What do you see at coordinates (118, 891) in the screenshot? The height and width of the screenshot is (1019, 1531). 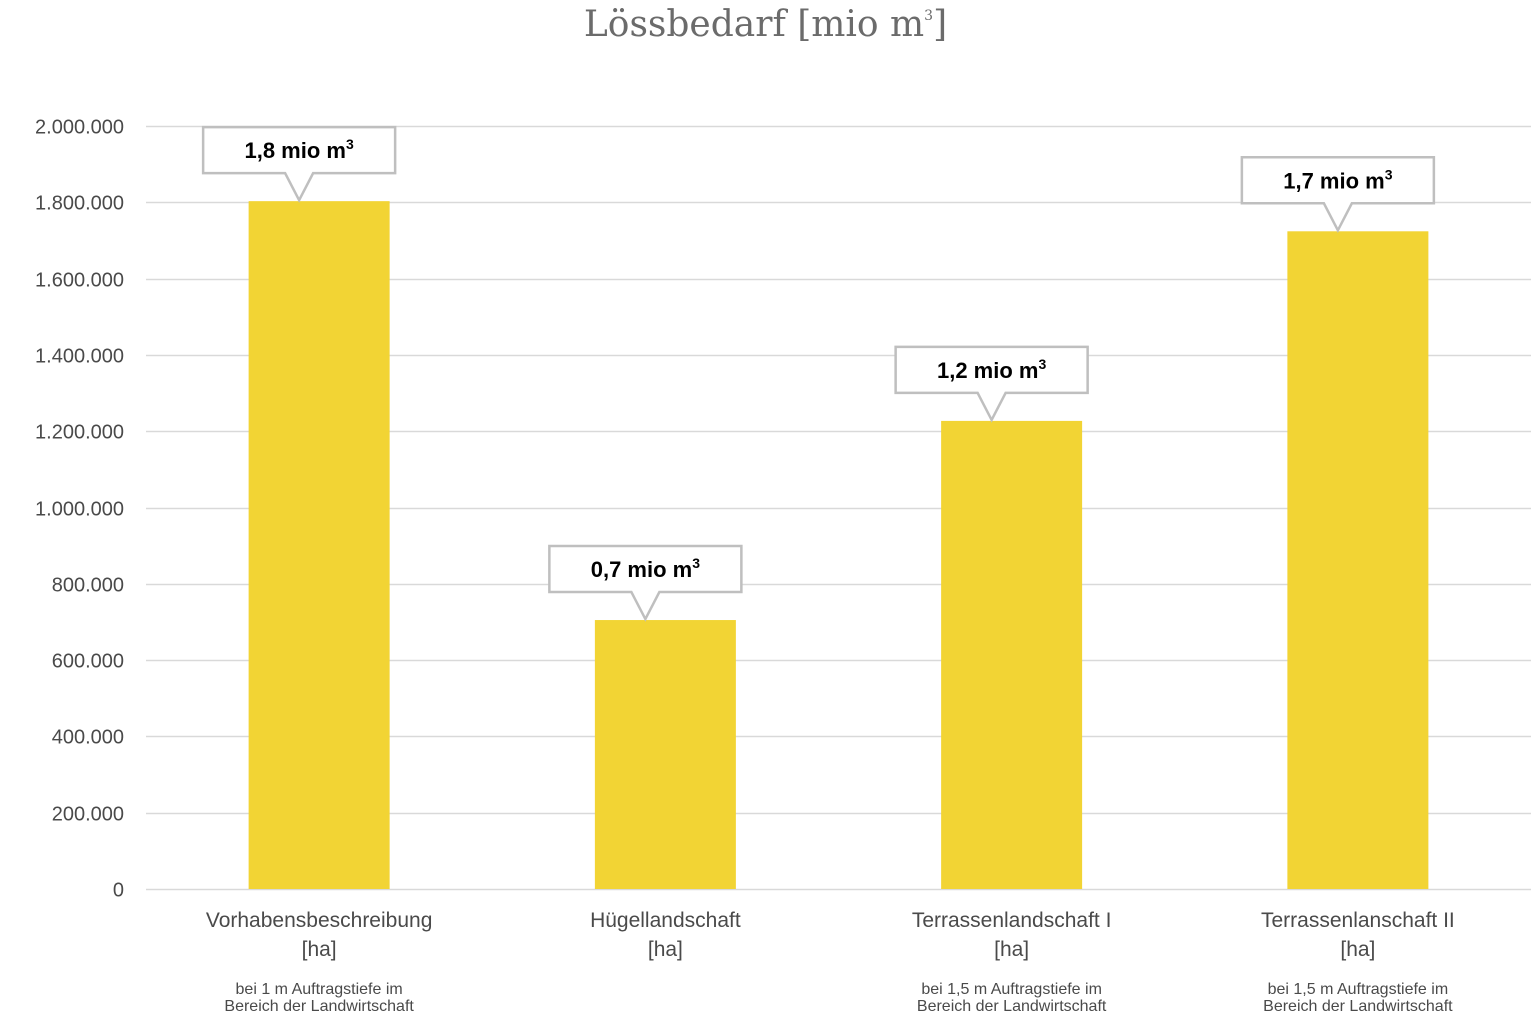 I see `y-tick-label: 0` at bounding box center [118, 891].